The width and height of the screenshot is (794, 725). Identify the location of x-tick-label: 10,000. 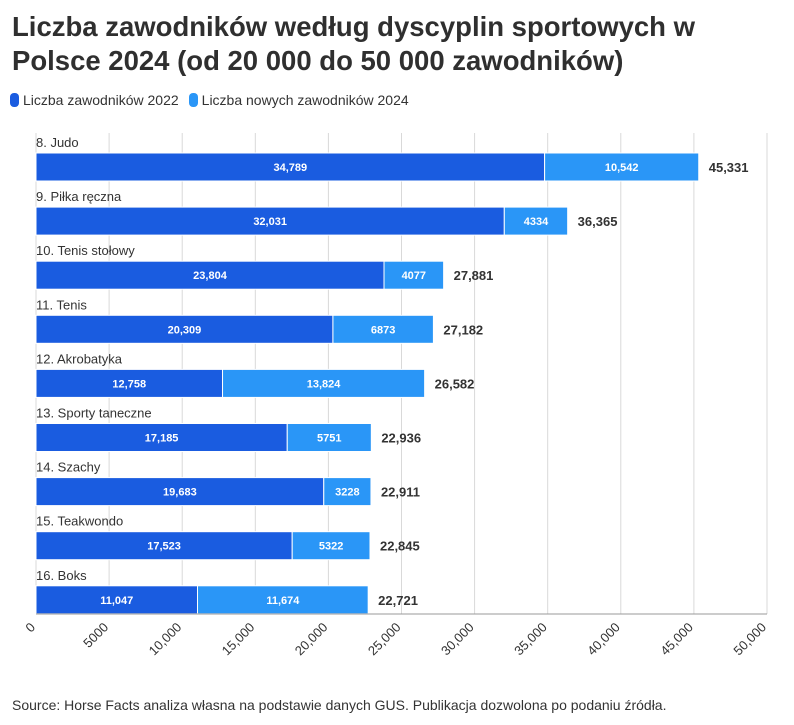
(165, 639).